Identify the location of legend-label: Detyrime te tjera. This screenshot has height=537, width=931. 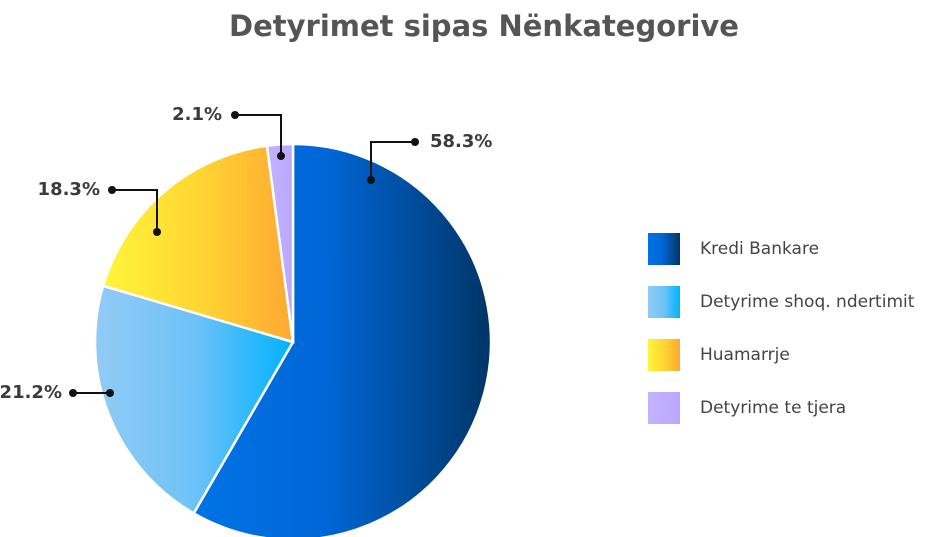
(773, 408).